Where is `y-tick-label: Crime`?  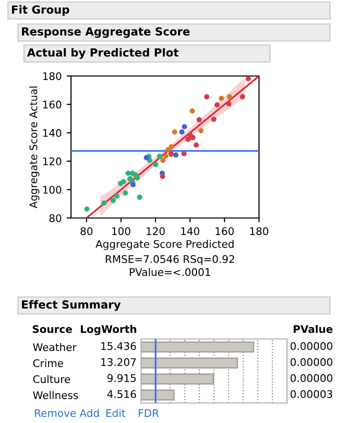 y-tick-label: Crime is located at coordinates (48, 363).